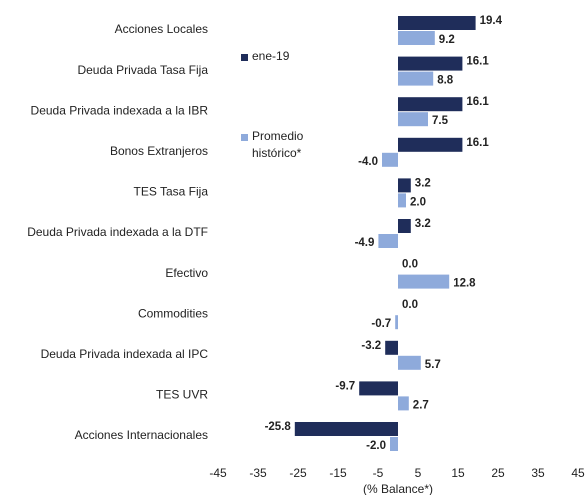  Describe the element at coordinates (125, 354) in the screenshot. I see `y-tick-label: Deuda Privada indexada al IPC` at that location.